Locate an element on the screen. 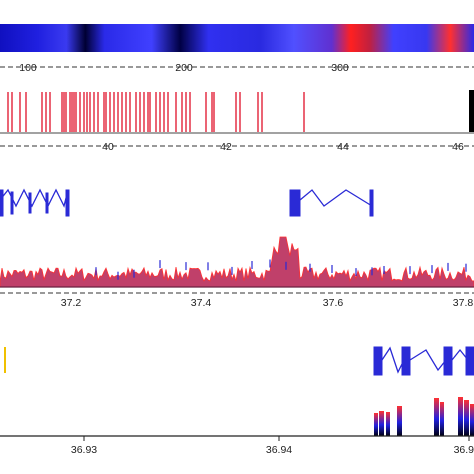 The width and height of the screenshot is (474, 474). snp-end-bar is located at coordinates (471, 111).